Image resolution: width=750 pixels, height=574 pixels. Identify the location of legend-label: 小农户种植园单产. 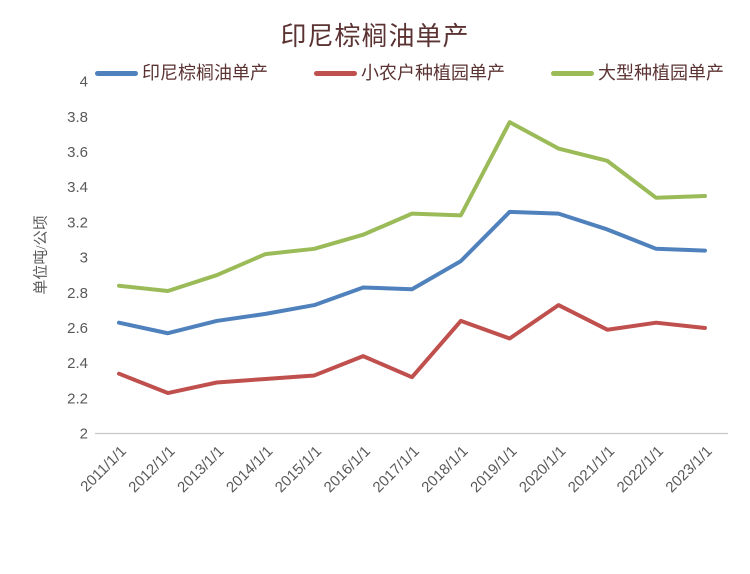
(433, 73).